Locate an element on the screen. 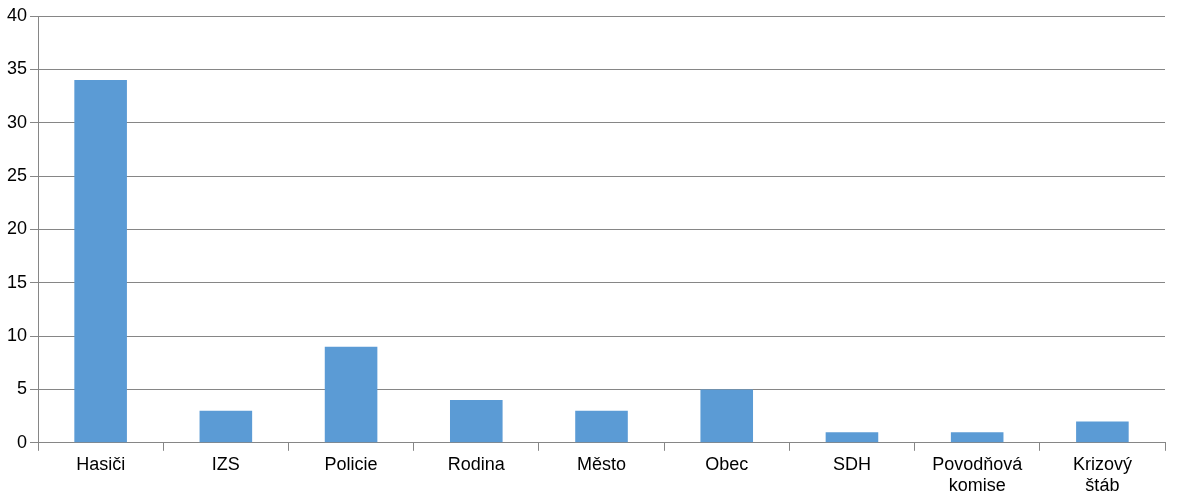 The height and width of the screenshot is (502, 1179). x-tick-label: Město is located at coordinates (602, 463).